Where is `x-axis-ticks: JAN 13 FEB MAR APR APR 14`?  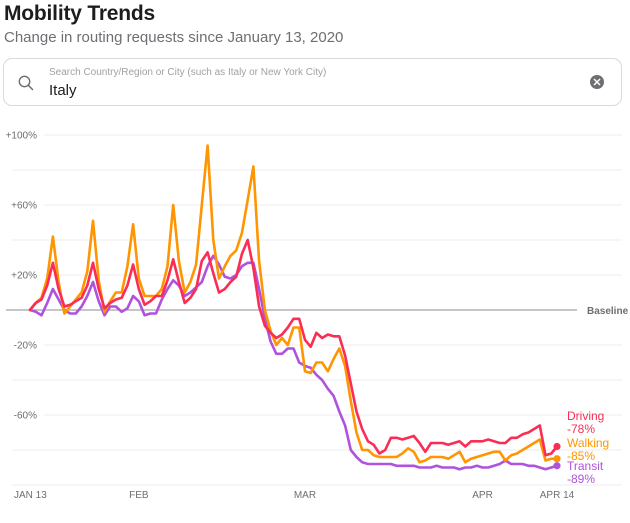
x-axis-ticks: JAN 13 FEB MAR APR APR 14 is located at coordinates (294, 495).